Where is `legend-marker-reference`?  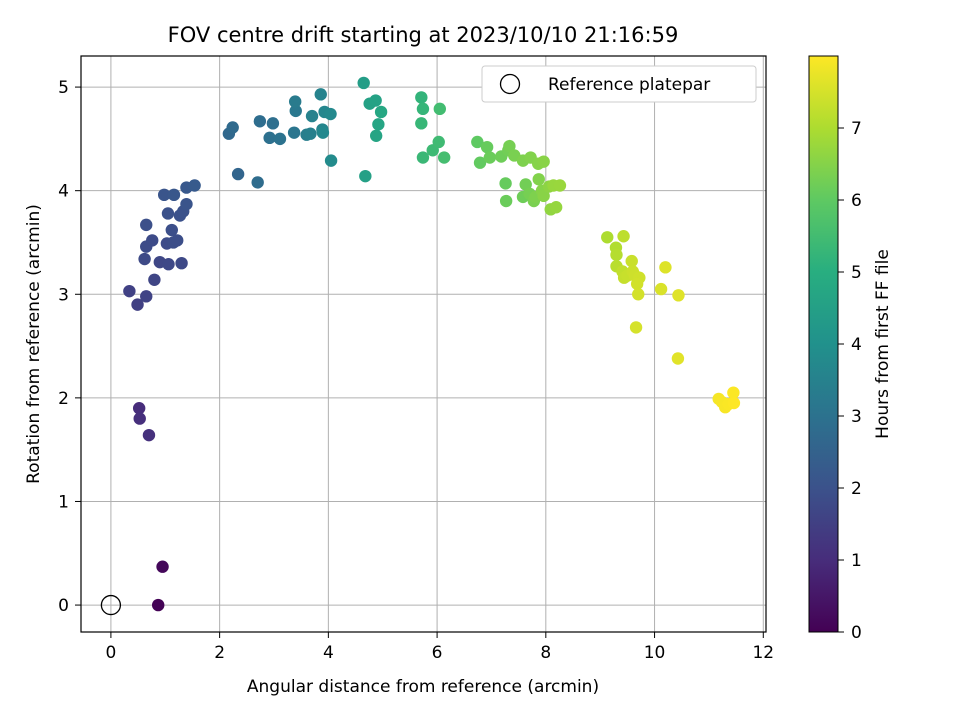
legend-marker-reference is located at coordinates (510, 84).